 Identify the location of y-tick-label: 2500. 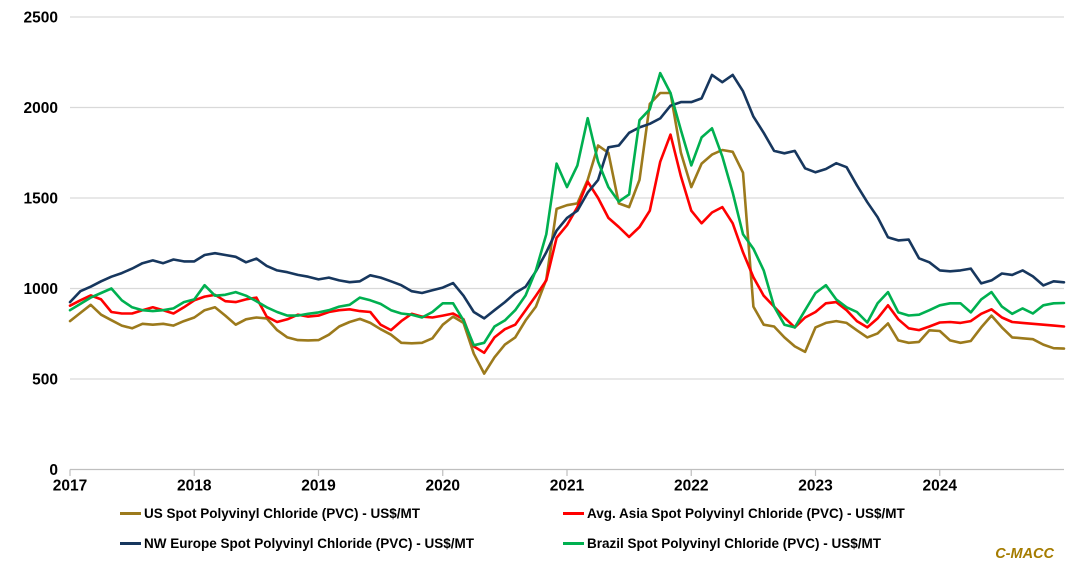
(41, 18).